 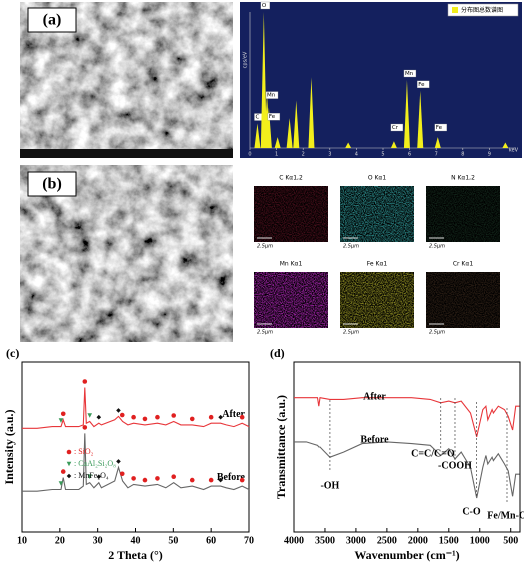 I want to click on x-tick-label: 6, so click(x=409, y=155).